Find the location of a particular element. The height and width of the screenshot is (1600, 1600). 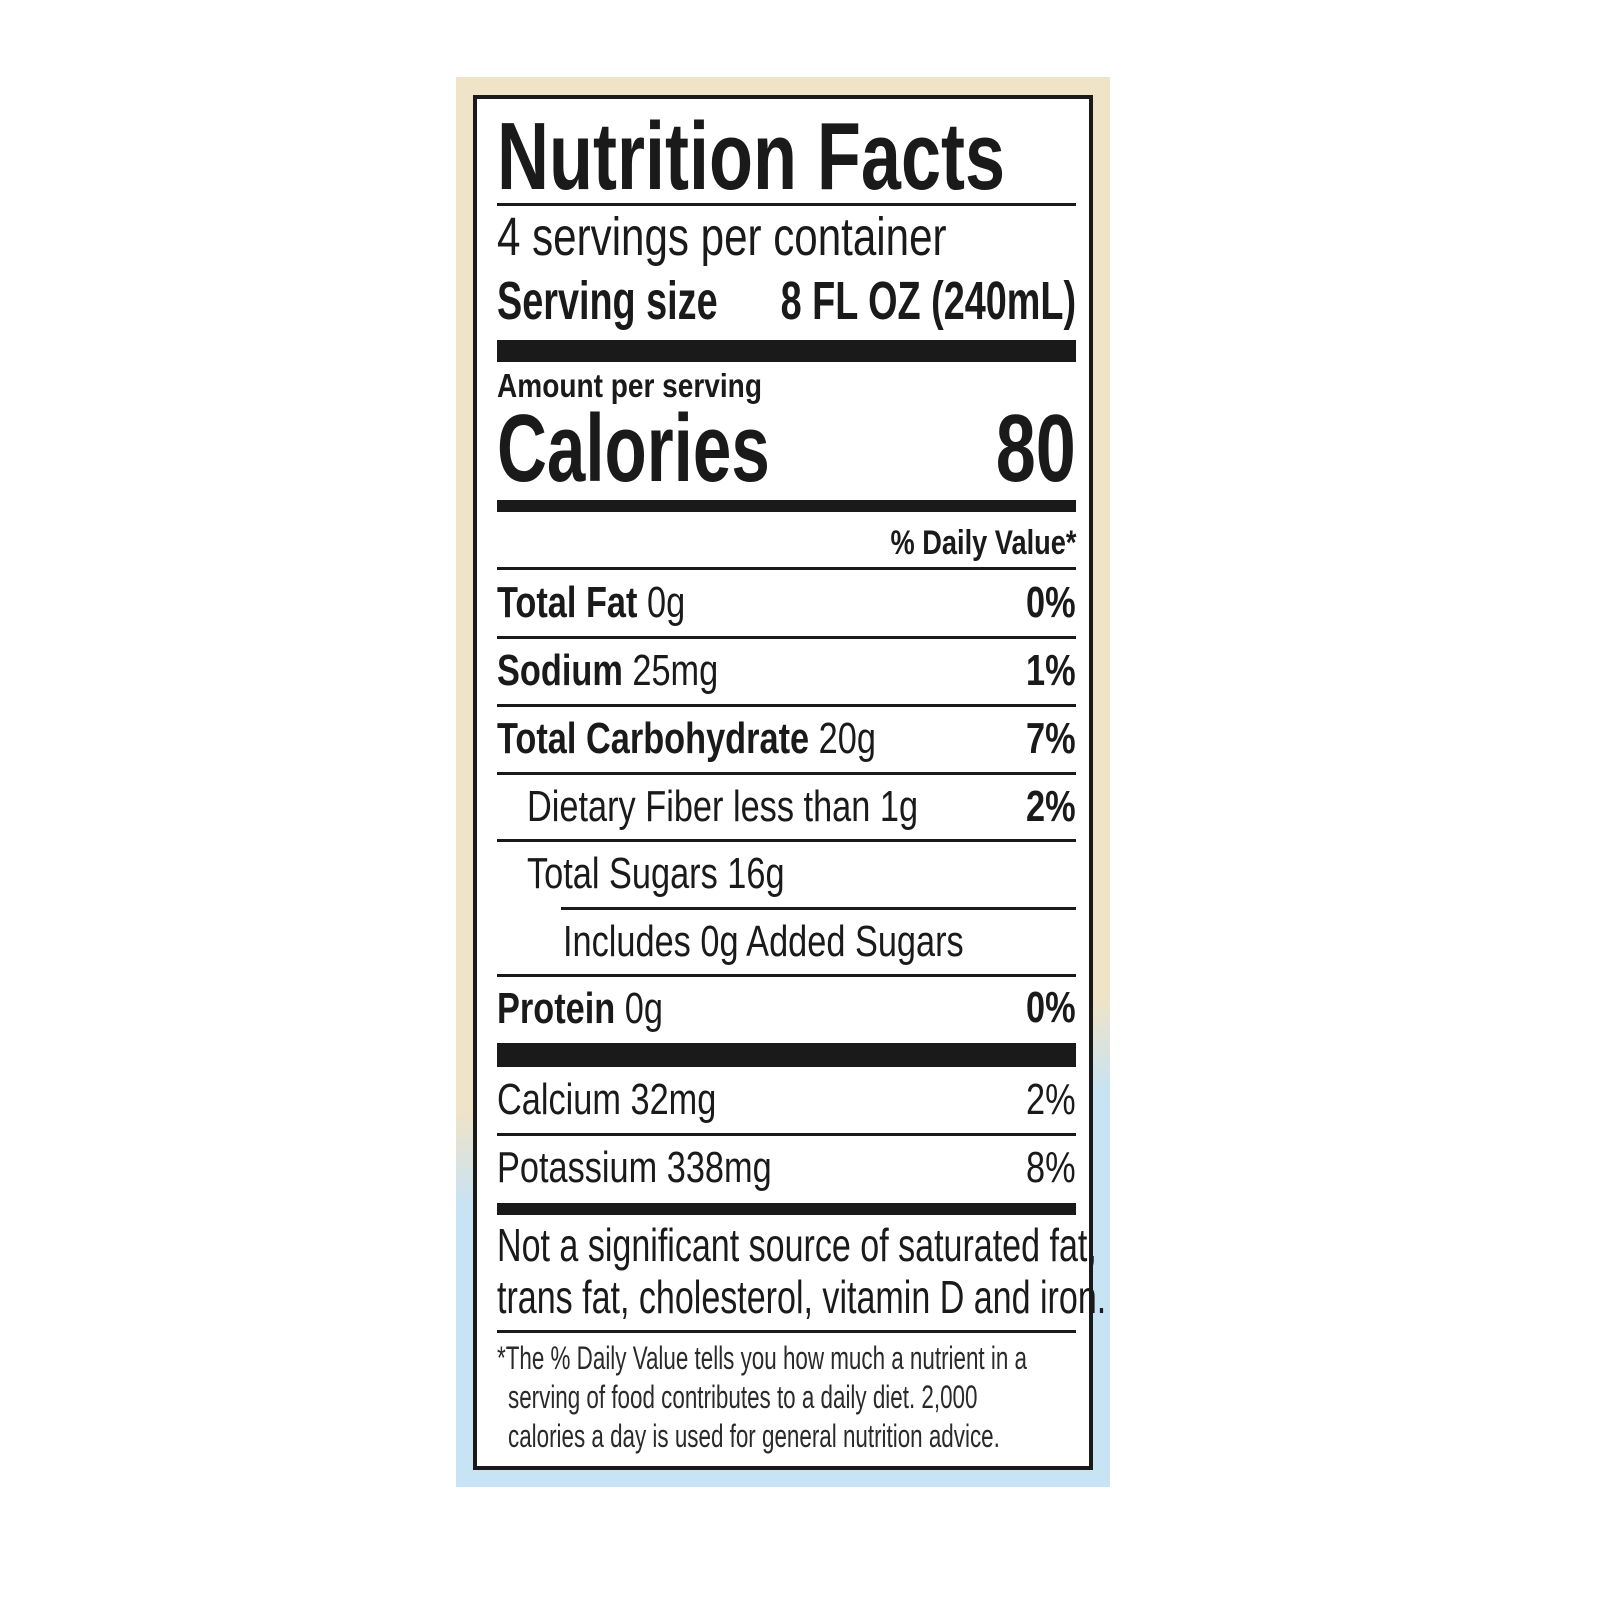

mineral-dv: 2% is located at coordinates (1051, 1099).